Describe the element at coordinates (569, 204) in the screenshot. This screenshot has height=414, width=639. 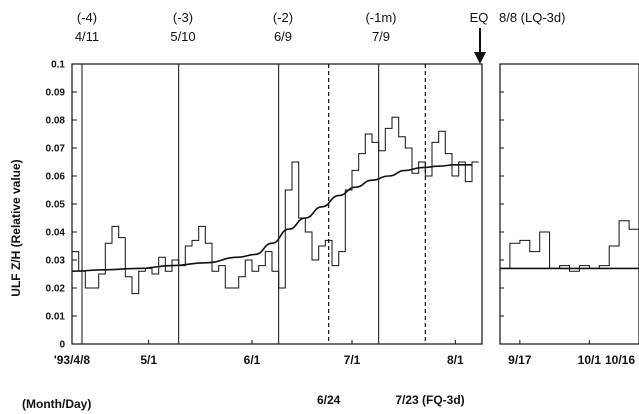
I see `panel-frame-autumn` at that location.